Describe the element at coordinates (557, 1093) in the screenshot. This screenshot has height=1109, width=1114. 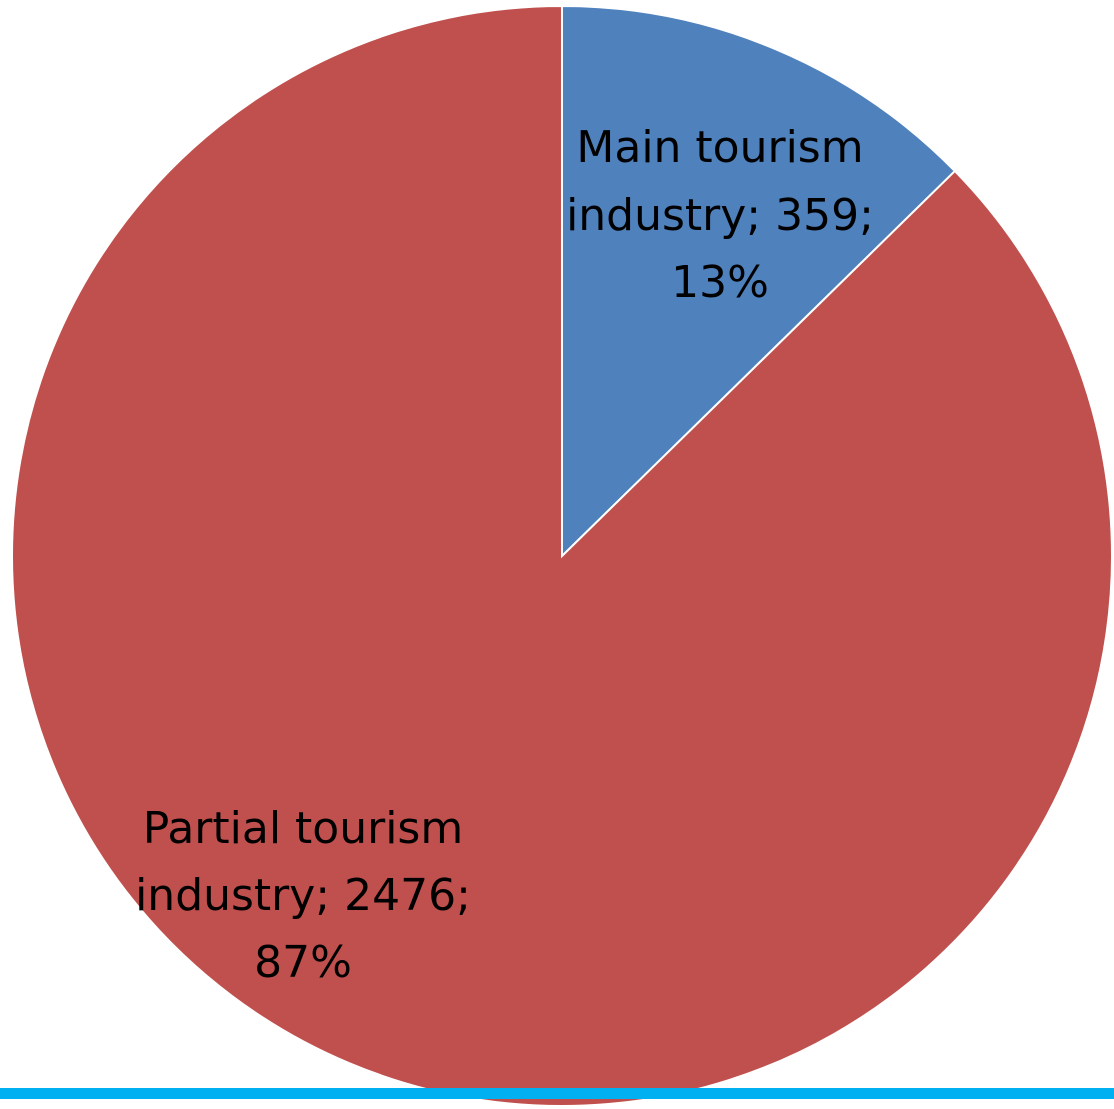
I see `bottom-accent-rule` at that location.